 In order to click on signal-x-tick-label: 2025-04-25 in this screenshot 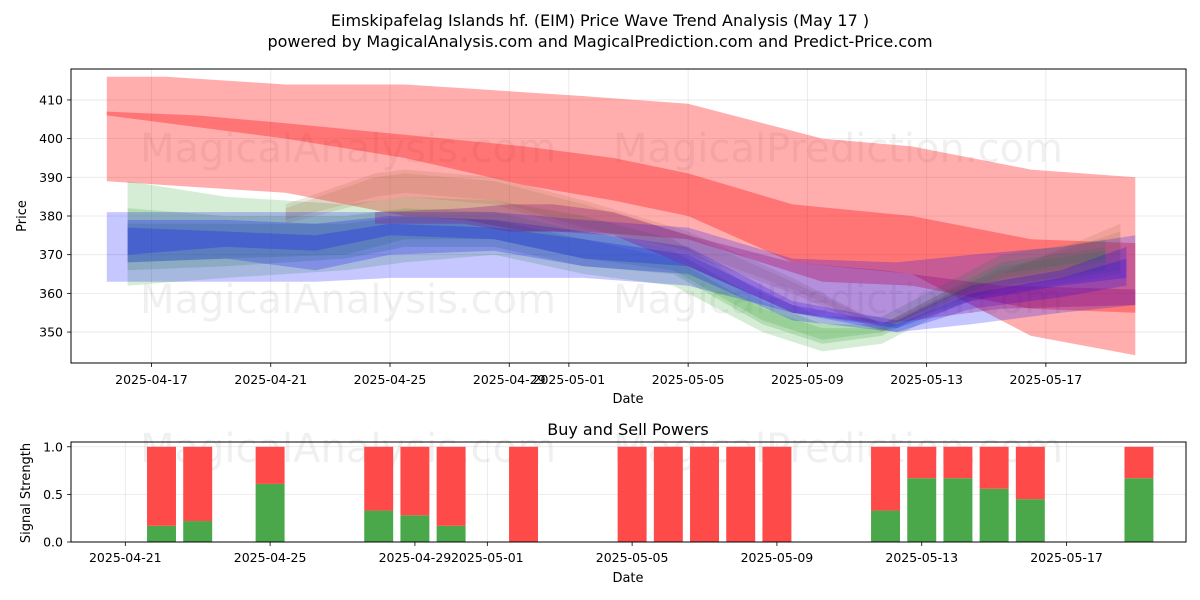, I will do `click(270, 557)`.